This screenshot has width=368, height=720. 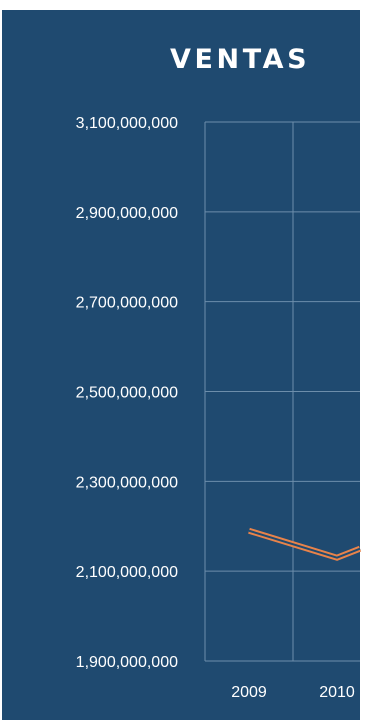 I want to click on series-line, so click(x=305, y=544).